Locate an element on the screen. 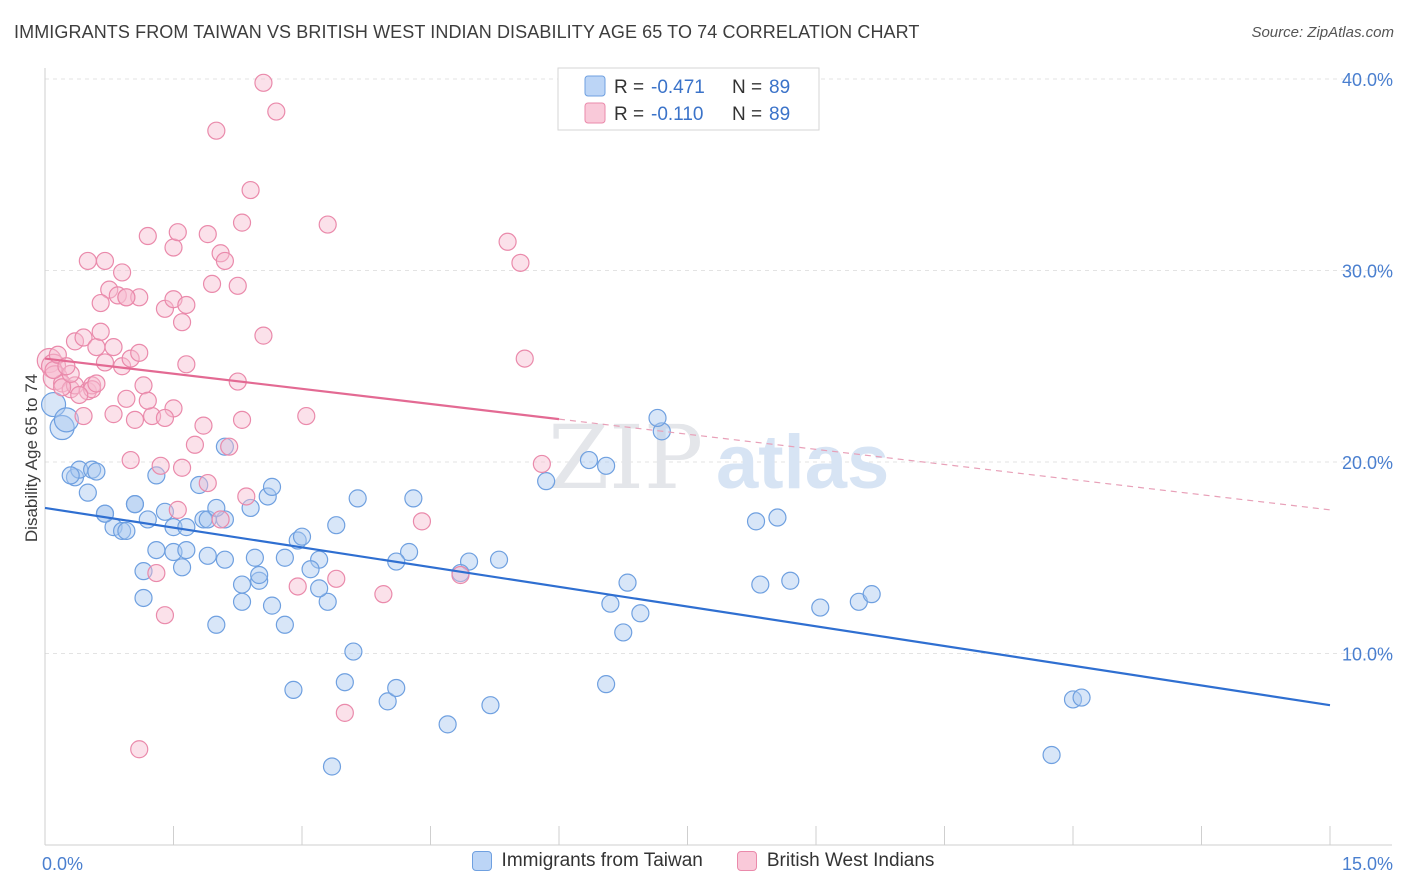 This screenshot has width=1406, height=892. y-axis-label: Disability Age 65 to 74 is located at coordinates (31, 458).